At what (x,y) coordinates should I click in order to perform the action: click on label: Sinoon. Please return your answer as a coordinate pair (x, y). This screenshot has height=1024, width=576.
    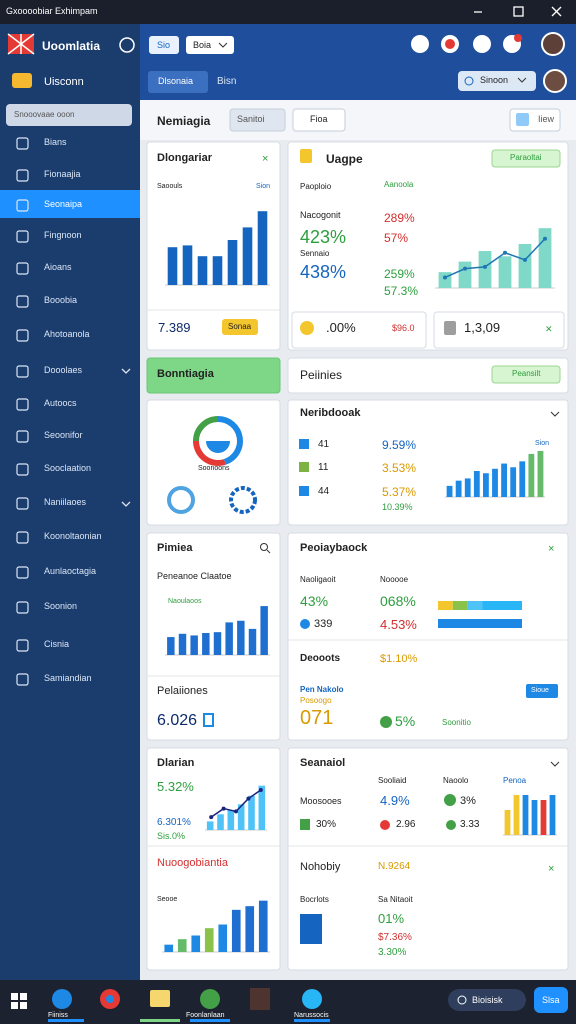
    Looking at the image, I should click on (494, 80).